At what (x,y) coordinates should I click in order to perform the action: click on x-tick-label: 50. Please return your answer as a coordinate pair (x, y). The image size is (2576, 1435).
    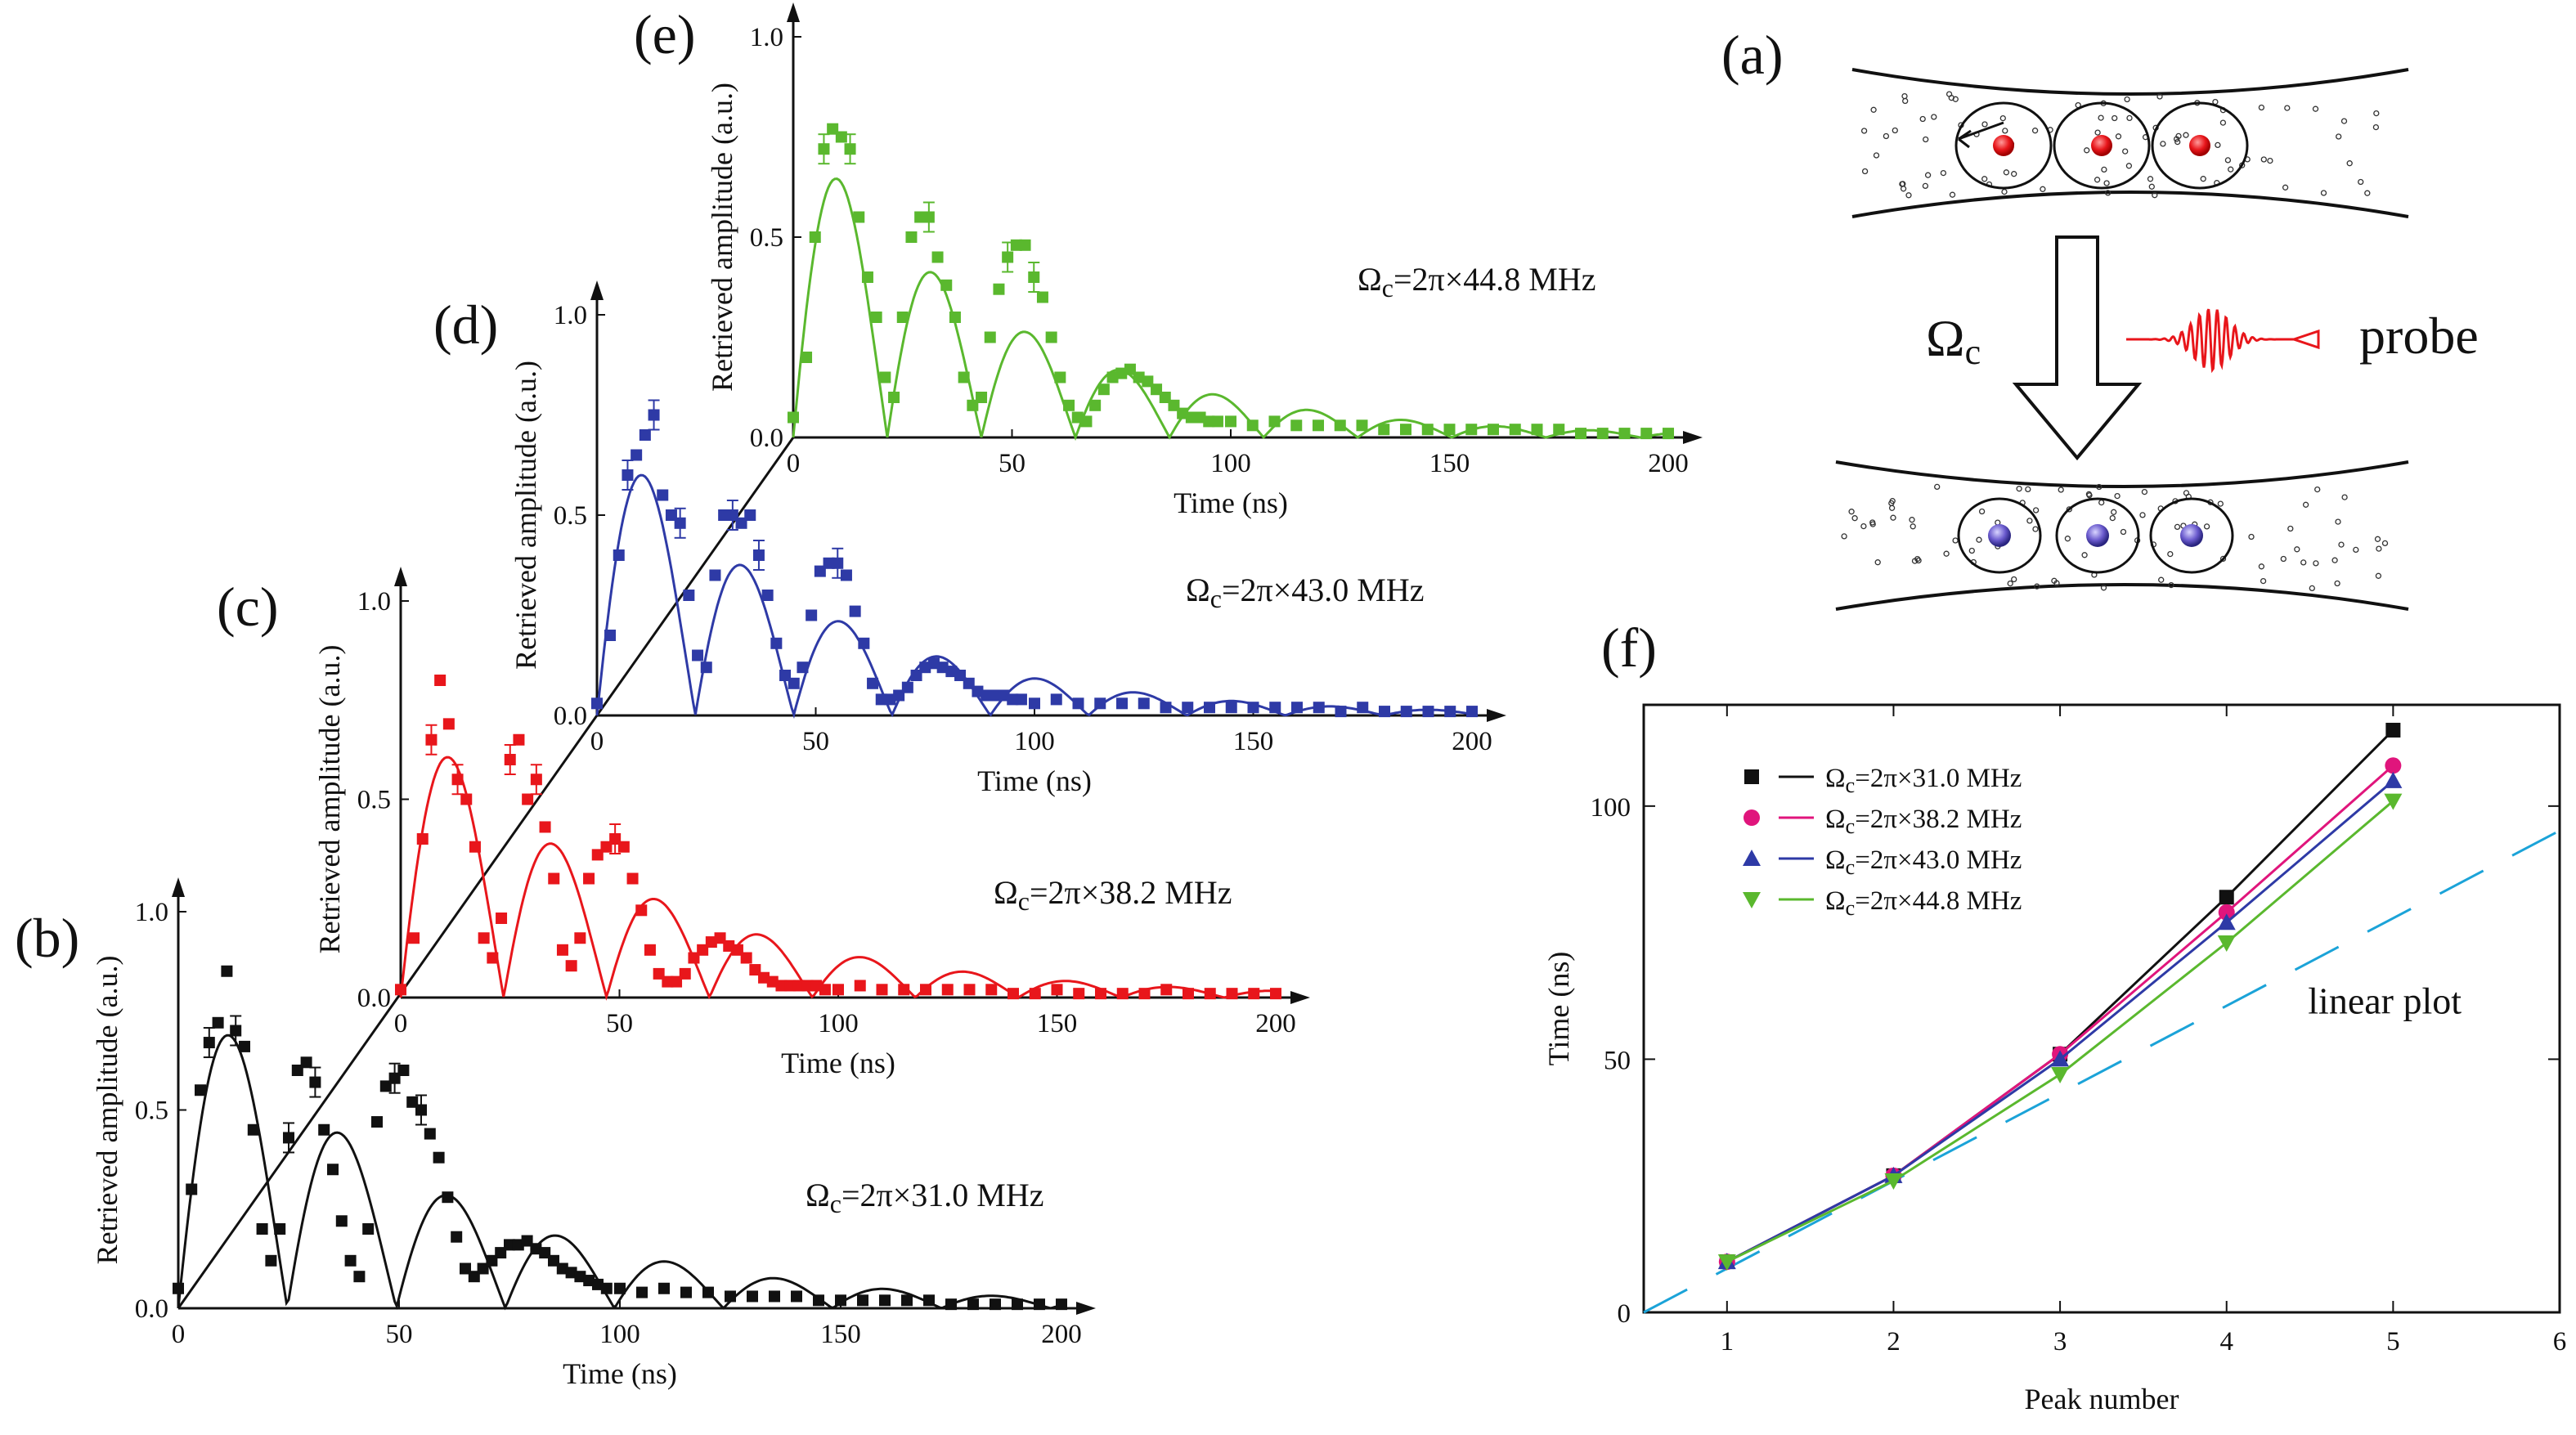
    Looking at the image, I should click on (620, 1023).